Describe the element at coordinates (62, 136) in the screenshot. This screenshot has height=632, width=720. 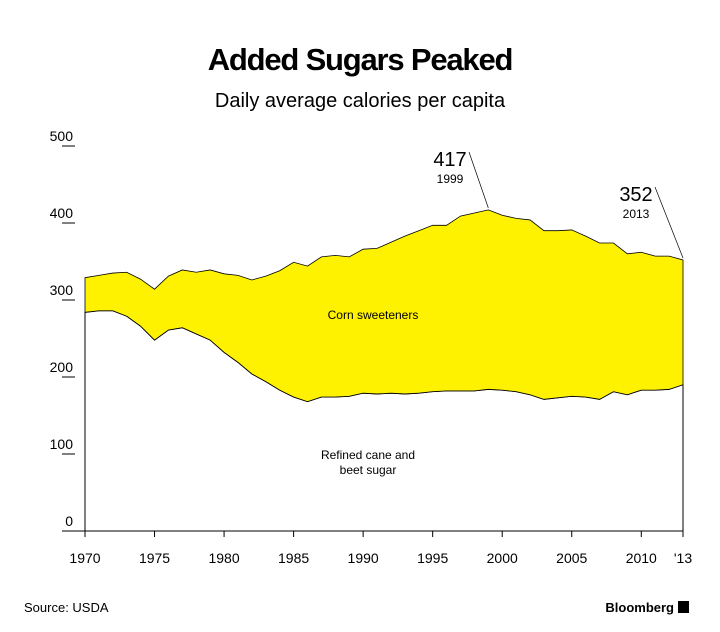
I see `y-tick-label: 500` at that location.